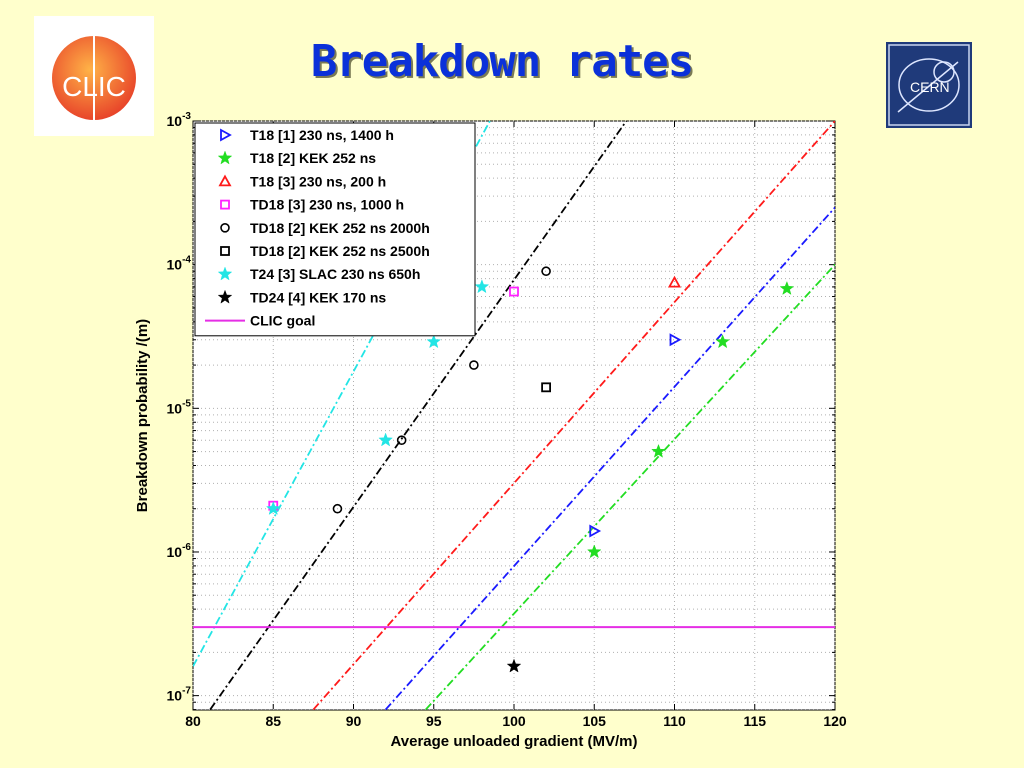 Image resolution: width=1024 pixels, height=768 pixels. What do you see at coordinates (142, 415) in the screenshot?
I see `y-axis-label: Breakdown probability /(m)` at bounding box center [142, 415].